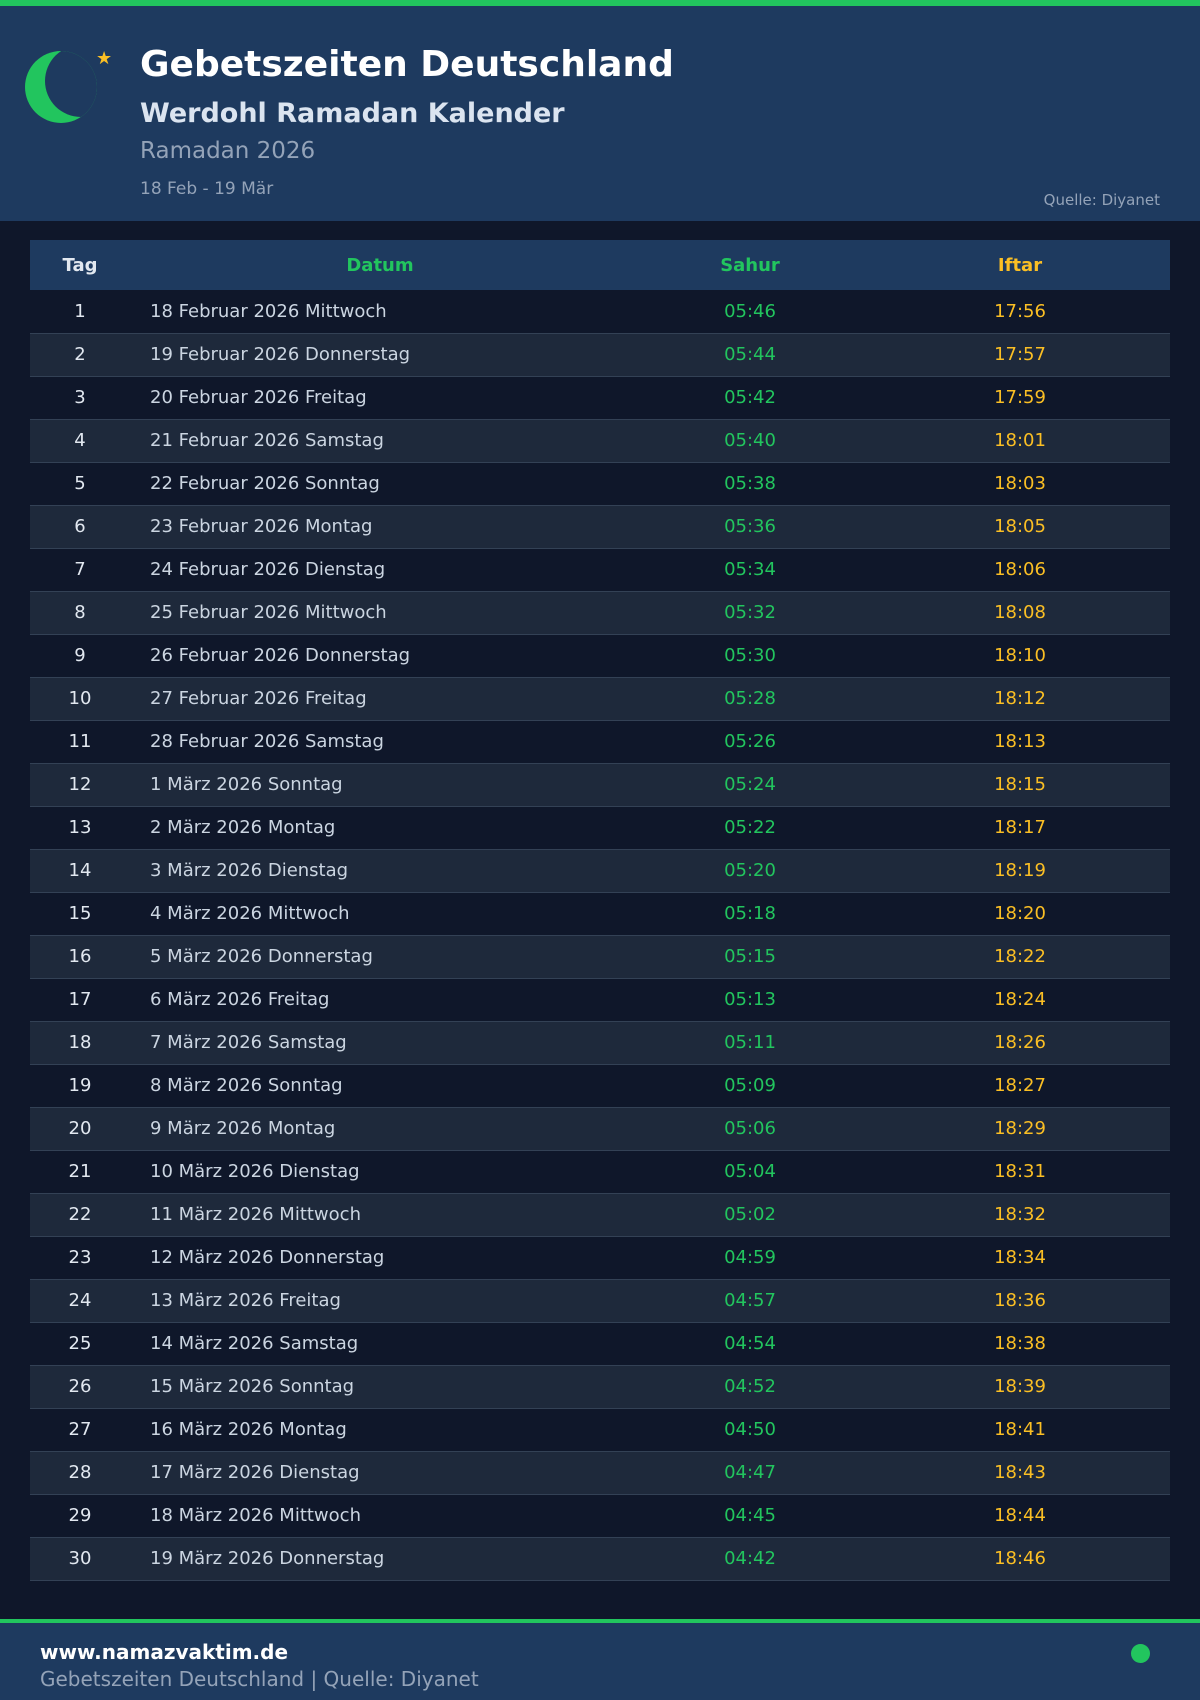 The image size is (1200, 1700). Describe the element at coordinates (1020, 914) in the screenshot. I see `iftar-time: 18:20` at that location.